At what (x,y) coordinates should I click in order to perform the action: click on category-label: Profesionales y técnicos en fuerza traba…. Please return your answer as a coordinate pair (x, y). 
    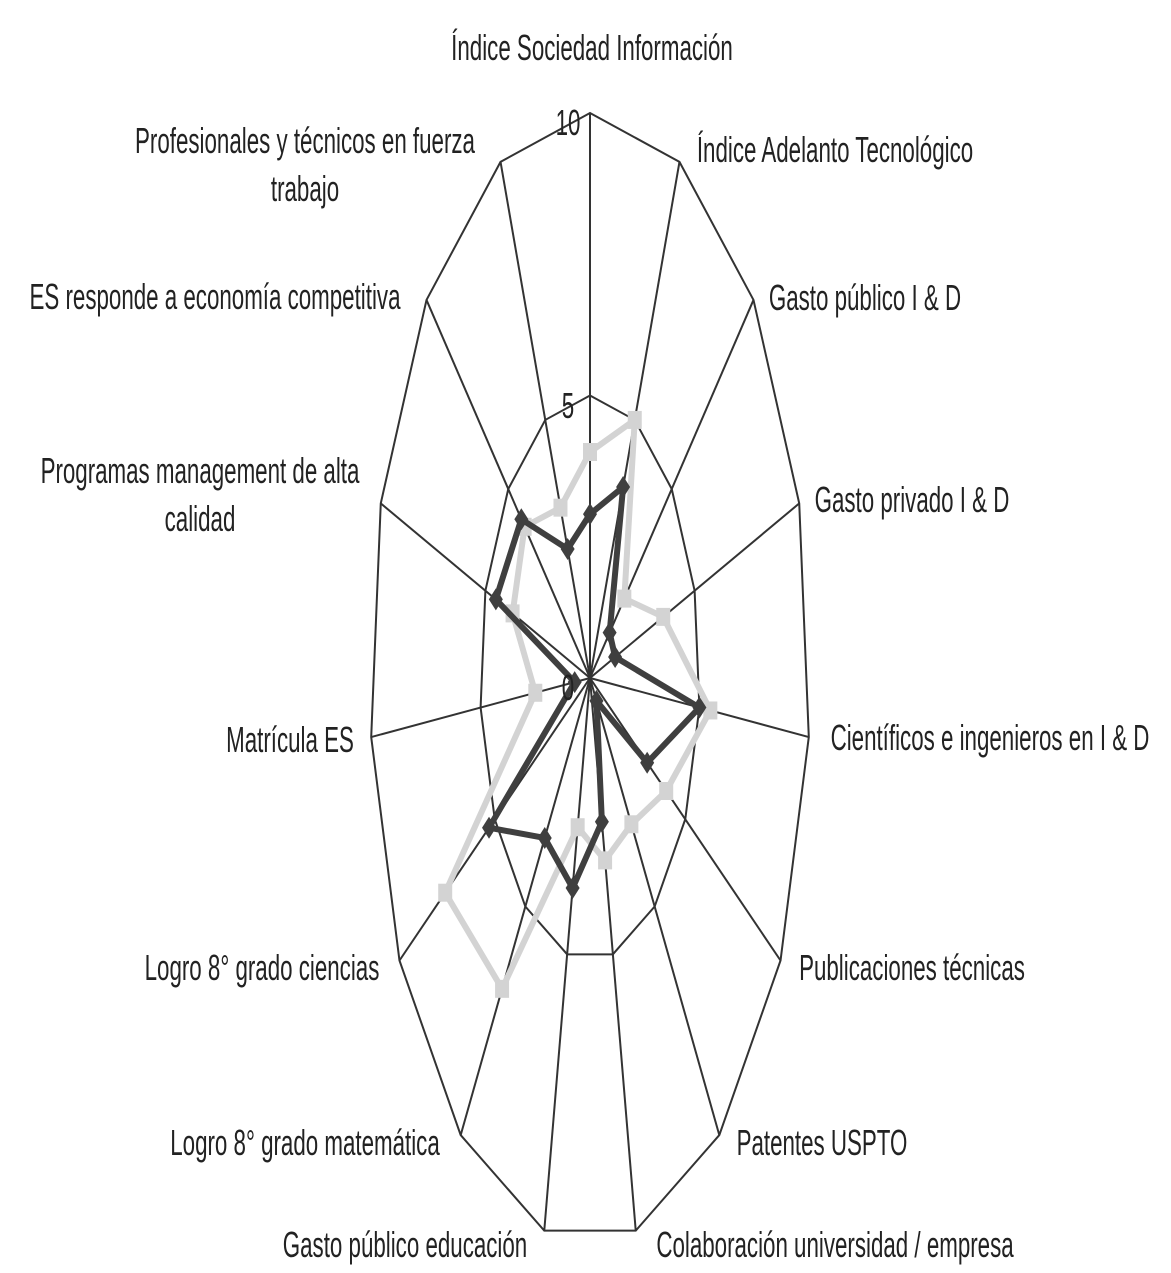
    Looking at the image, I should click on (305, 164).